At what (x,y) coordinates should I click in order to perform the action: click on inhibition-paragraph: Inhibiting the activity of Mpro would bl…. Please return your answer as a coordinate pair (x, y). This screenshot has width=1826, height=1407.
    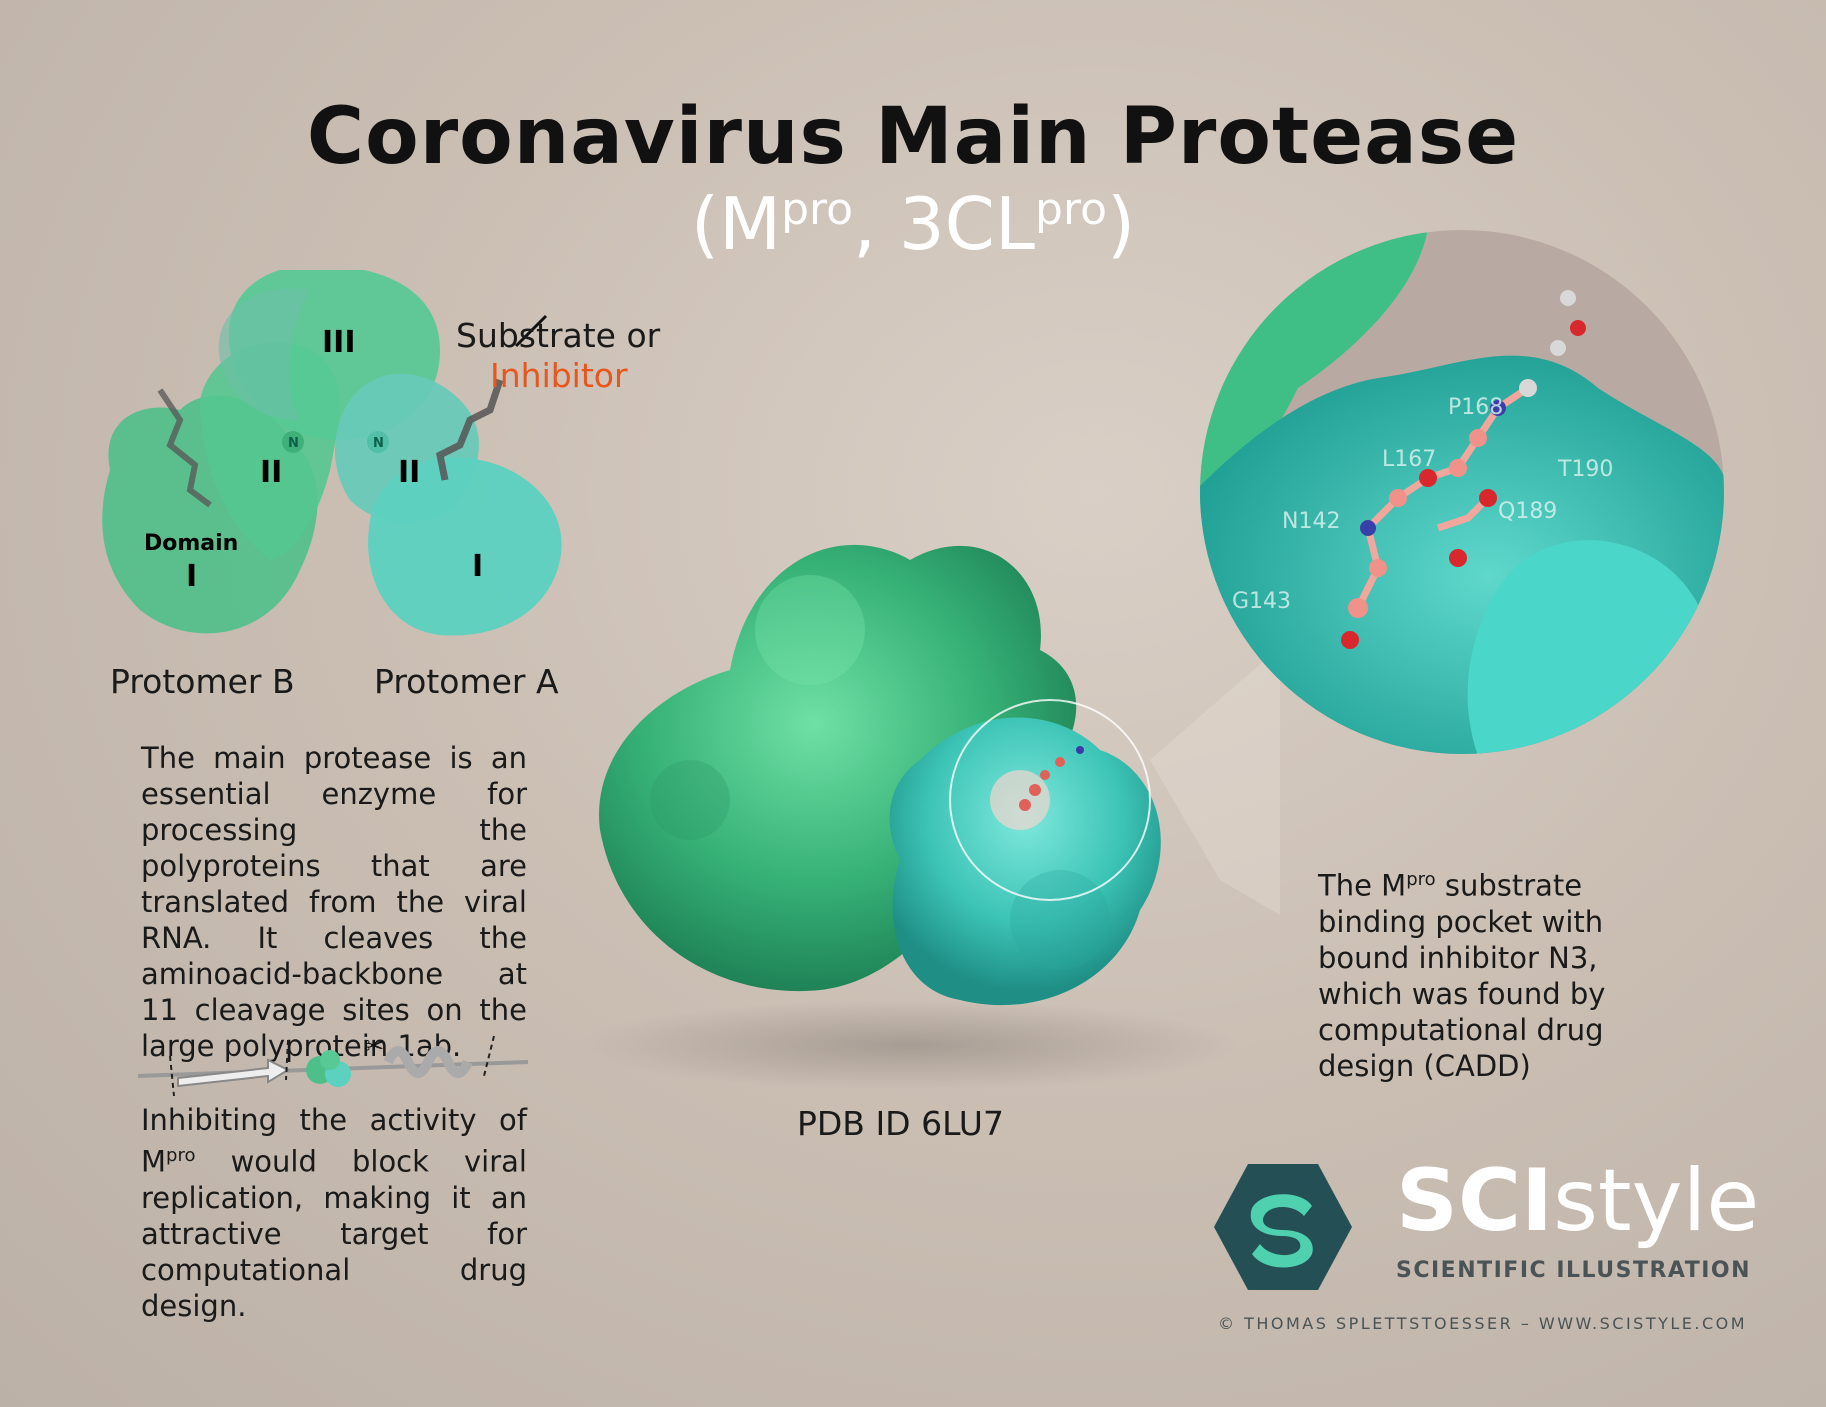
    Looking at the image, I should click on (334, 1213).